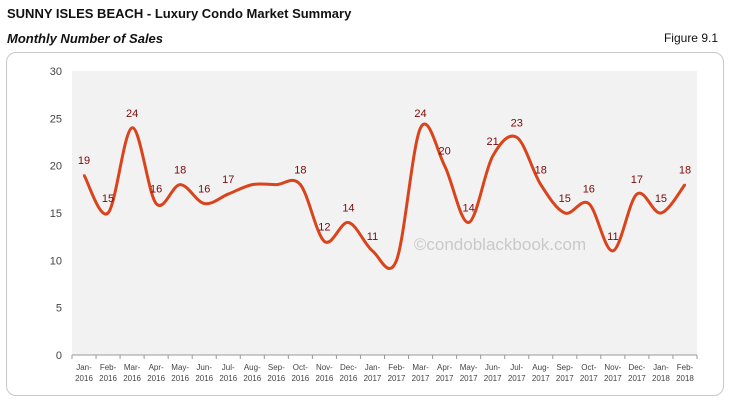  What do you see at coordinates (493, 373) in the screenshot?
I see `x-tick-label: Jun-2017` at bounding box center [493, 373].